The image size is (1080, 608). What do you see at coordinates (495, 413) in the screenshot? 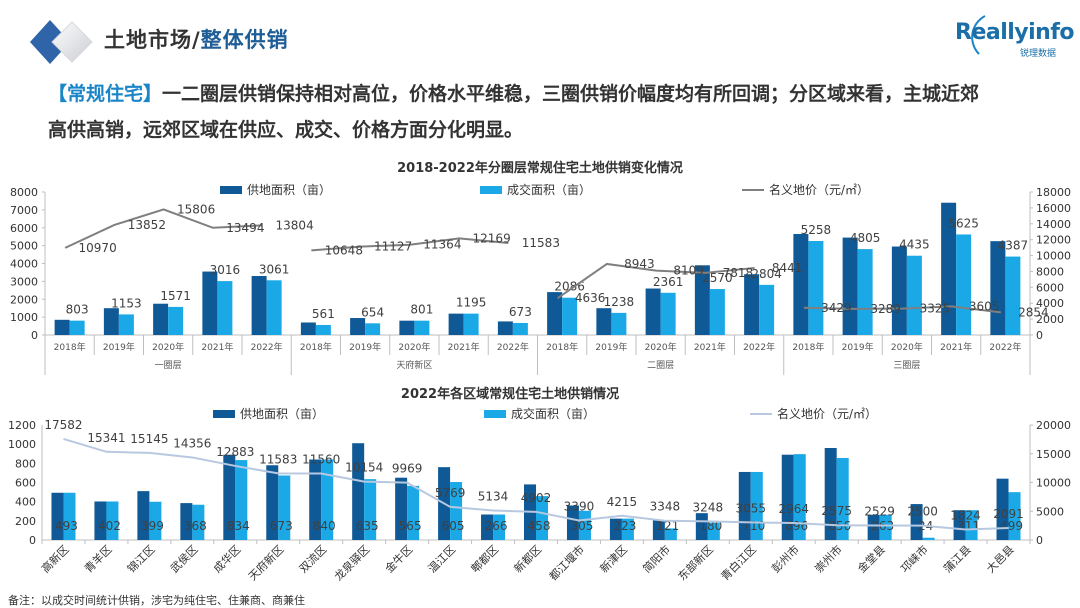
I see `legend-swatch-deal` at bounding box center [495, 413].